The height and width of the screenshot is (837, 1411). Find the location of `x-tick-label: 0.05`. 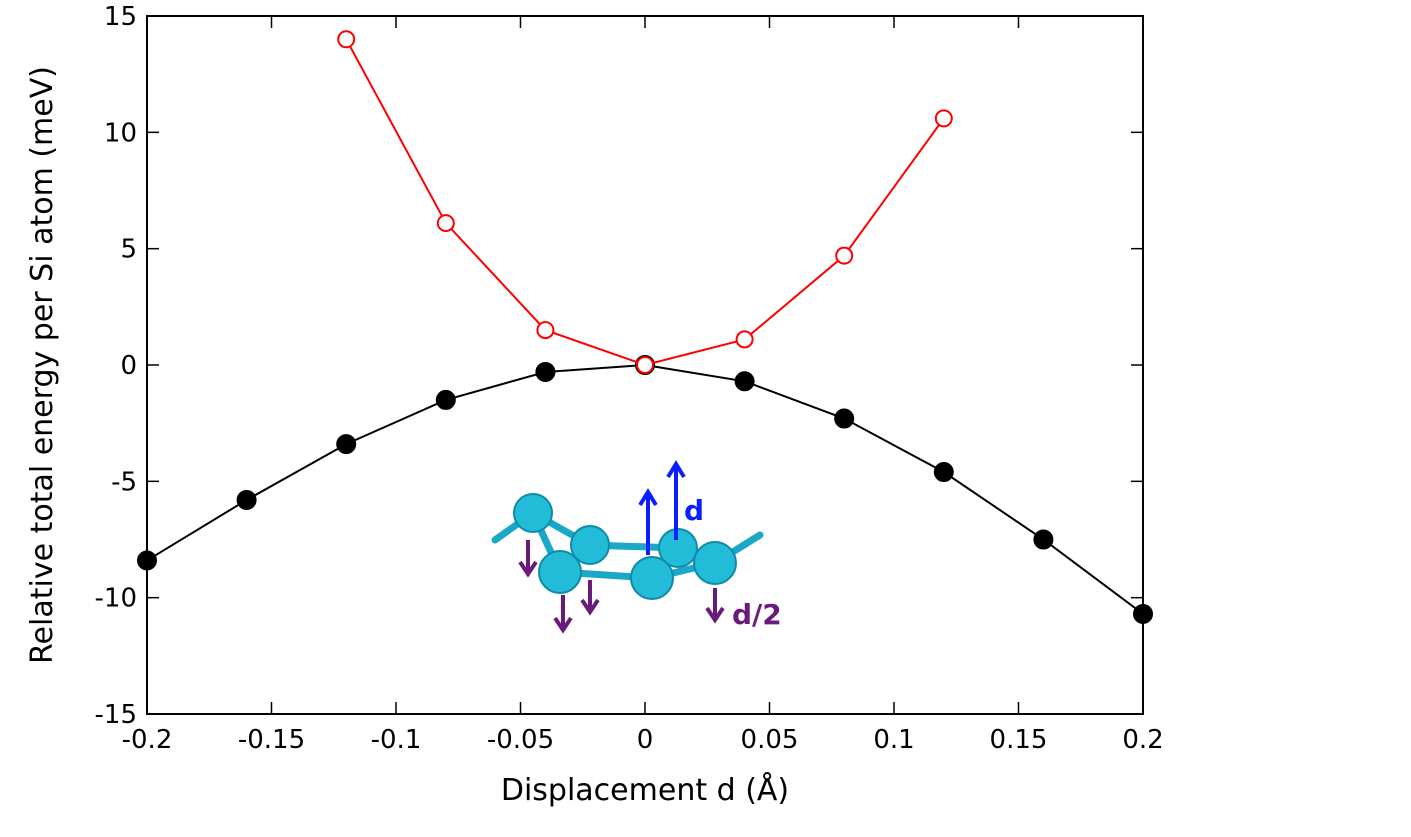

x-tick-label: 0.05 is located at coordinates (770, 740).